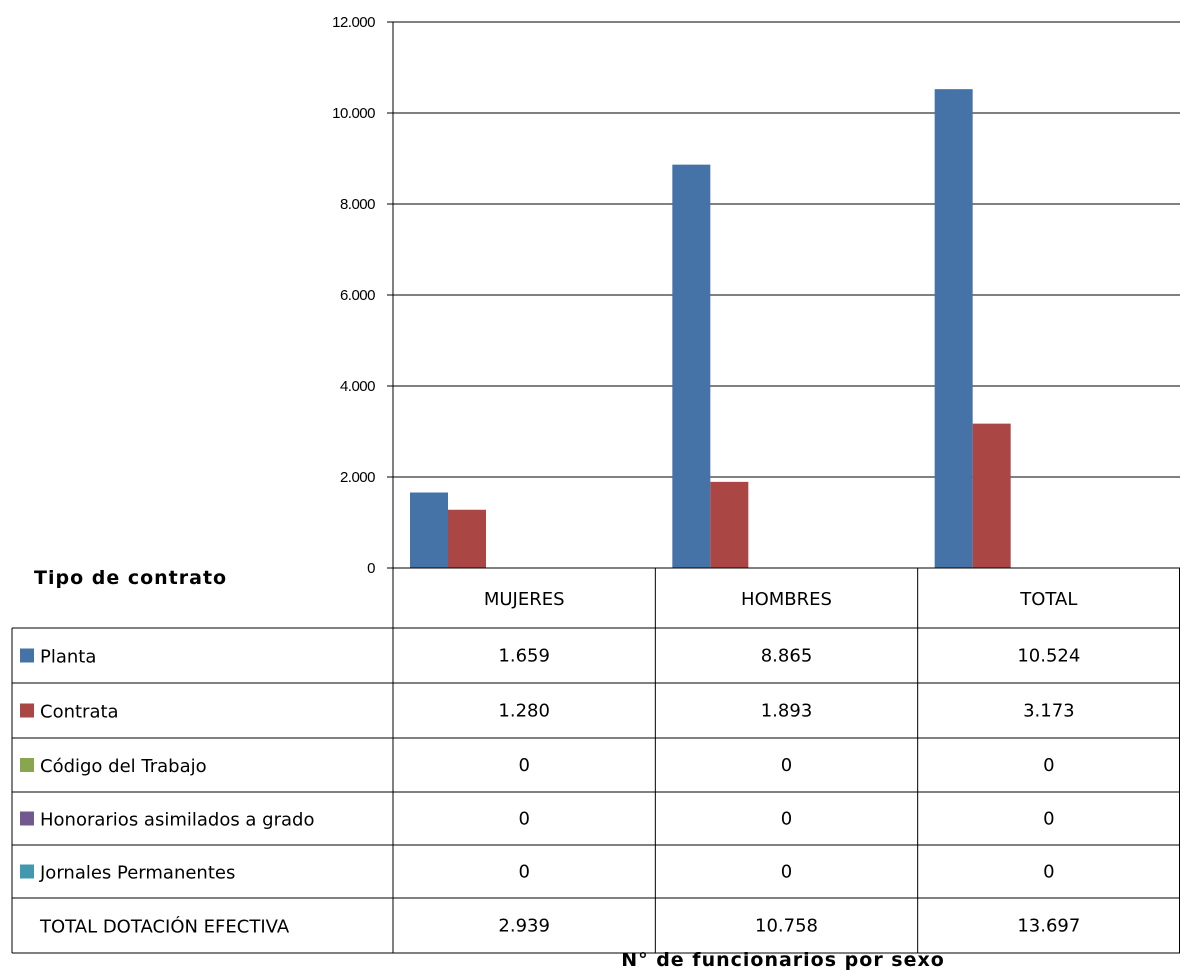 The height and width of the screenshot is (972, 1180). Describe the element at coordinates (524, 711) in the screenshot. I see `data-cell: 1.280` at that location.